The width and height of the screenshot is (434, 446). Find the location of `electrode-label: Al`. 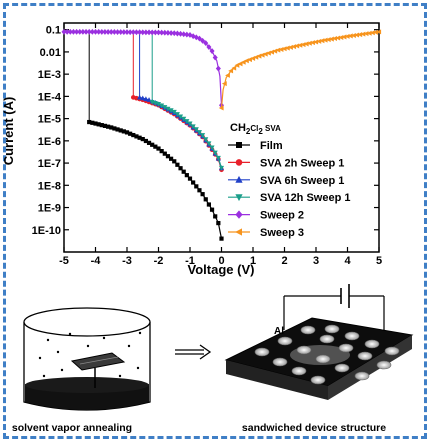

electrode-label: Al is located at coordinates (279, 331).